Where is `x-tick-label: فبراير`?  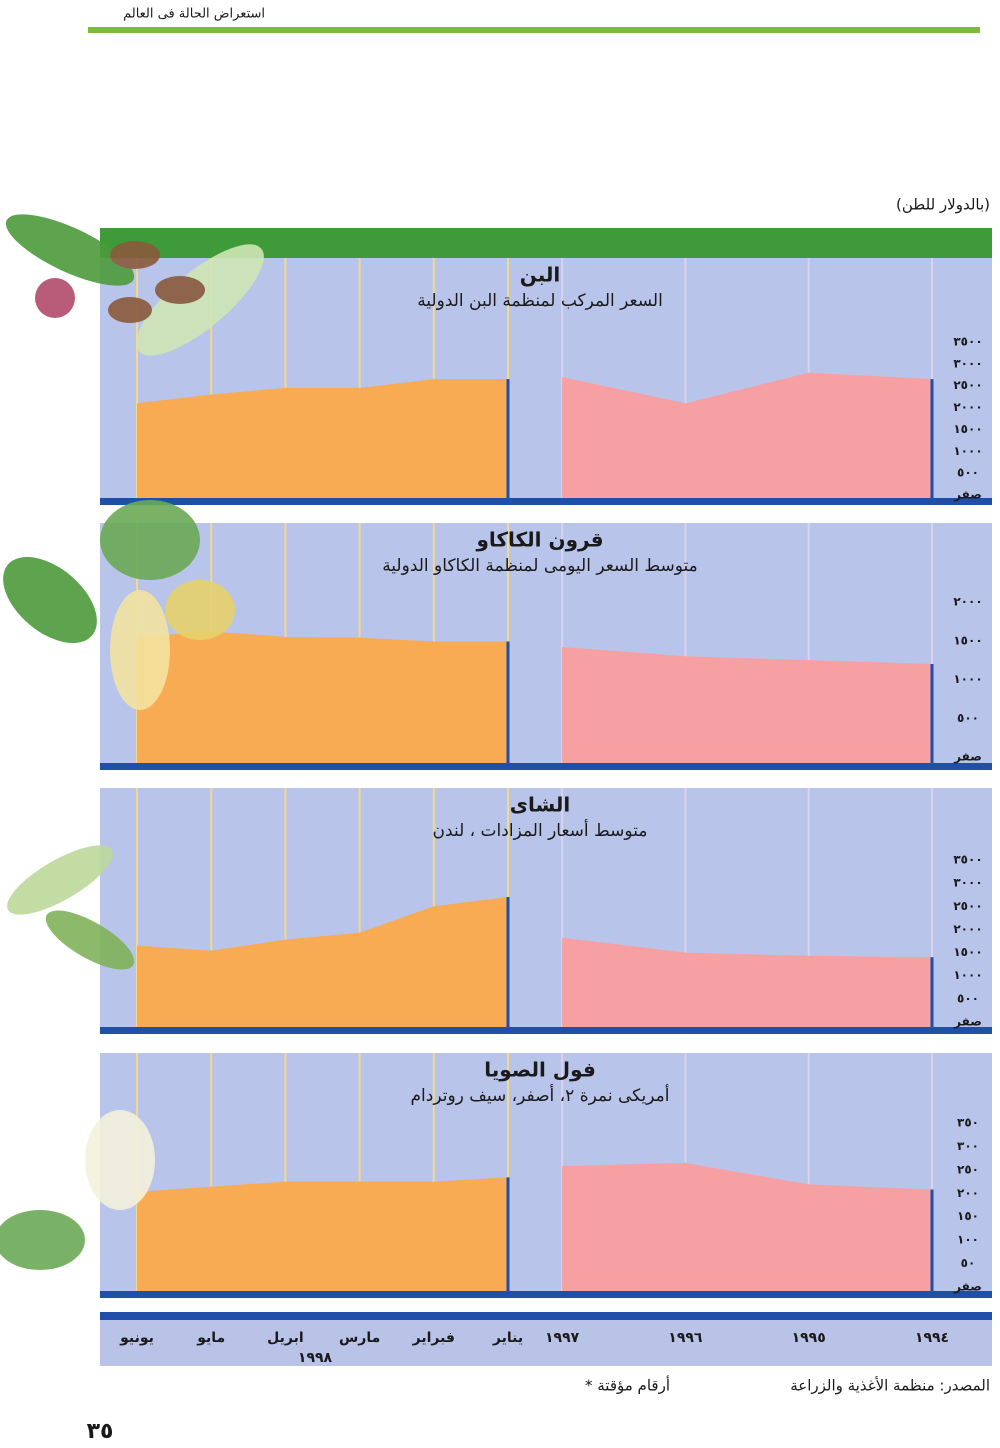
x-tick-label: فبراير is located at coordinates (433, 1338).